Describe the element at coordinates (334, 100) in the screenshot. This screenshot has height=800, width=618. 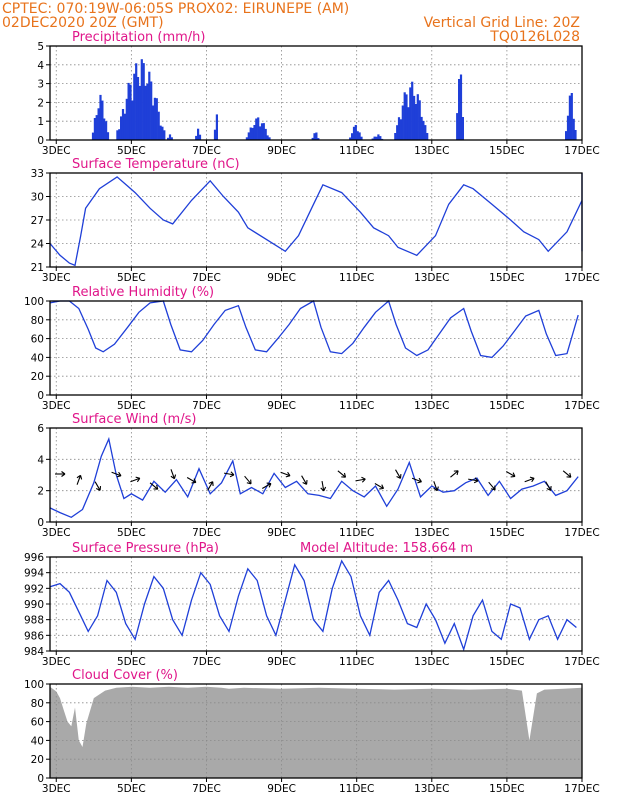
I see `precipitation-bars` at that location.